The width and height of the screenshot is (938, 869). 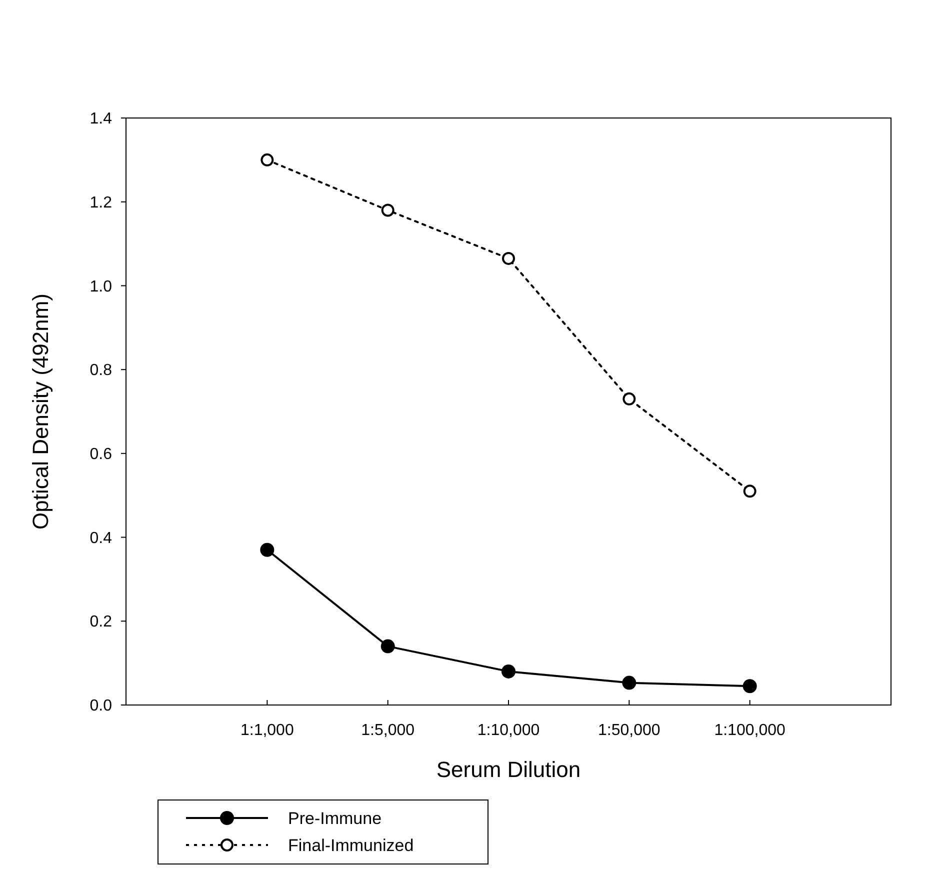 What do you see at coordinates (351, 845) in the screenshot?
I see `legend-label: Final-Immunized` at bounding box center [351, 845].